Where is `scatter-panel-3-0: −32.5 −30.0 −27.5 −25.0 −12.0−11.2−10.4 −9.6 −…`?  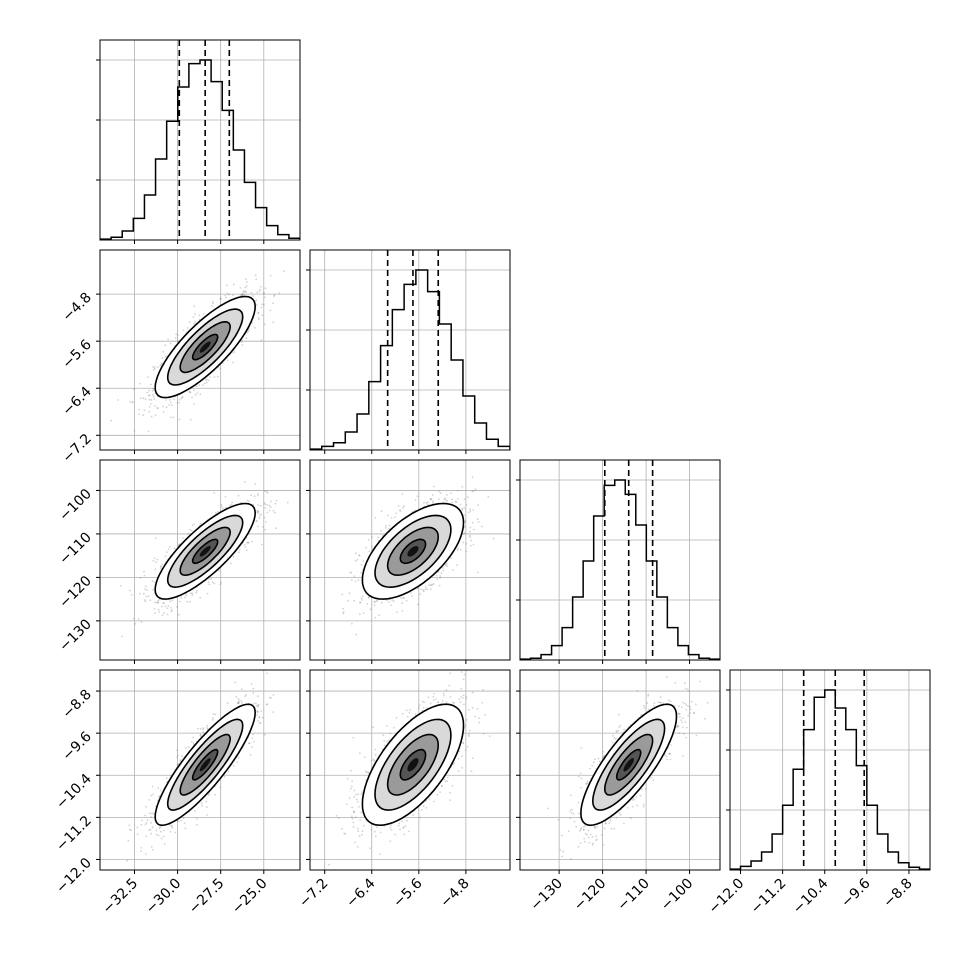
scatter-panel-3-0: −32.5 −30.0 −27.5 −25.0 −12.0−11.2−10.4 −9.6 −… is located at coordinates (177, 793).